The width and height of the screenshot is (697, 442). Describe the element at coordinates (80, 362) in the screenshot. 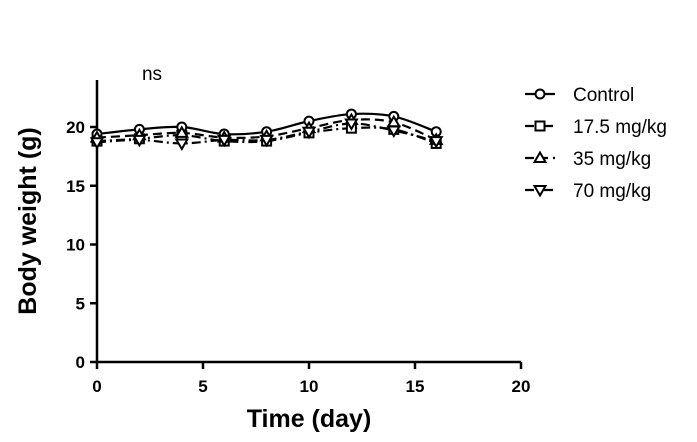

I see `y-tick-label: 0` at that location.